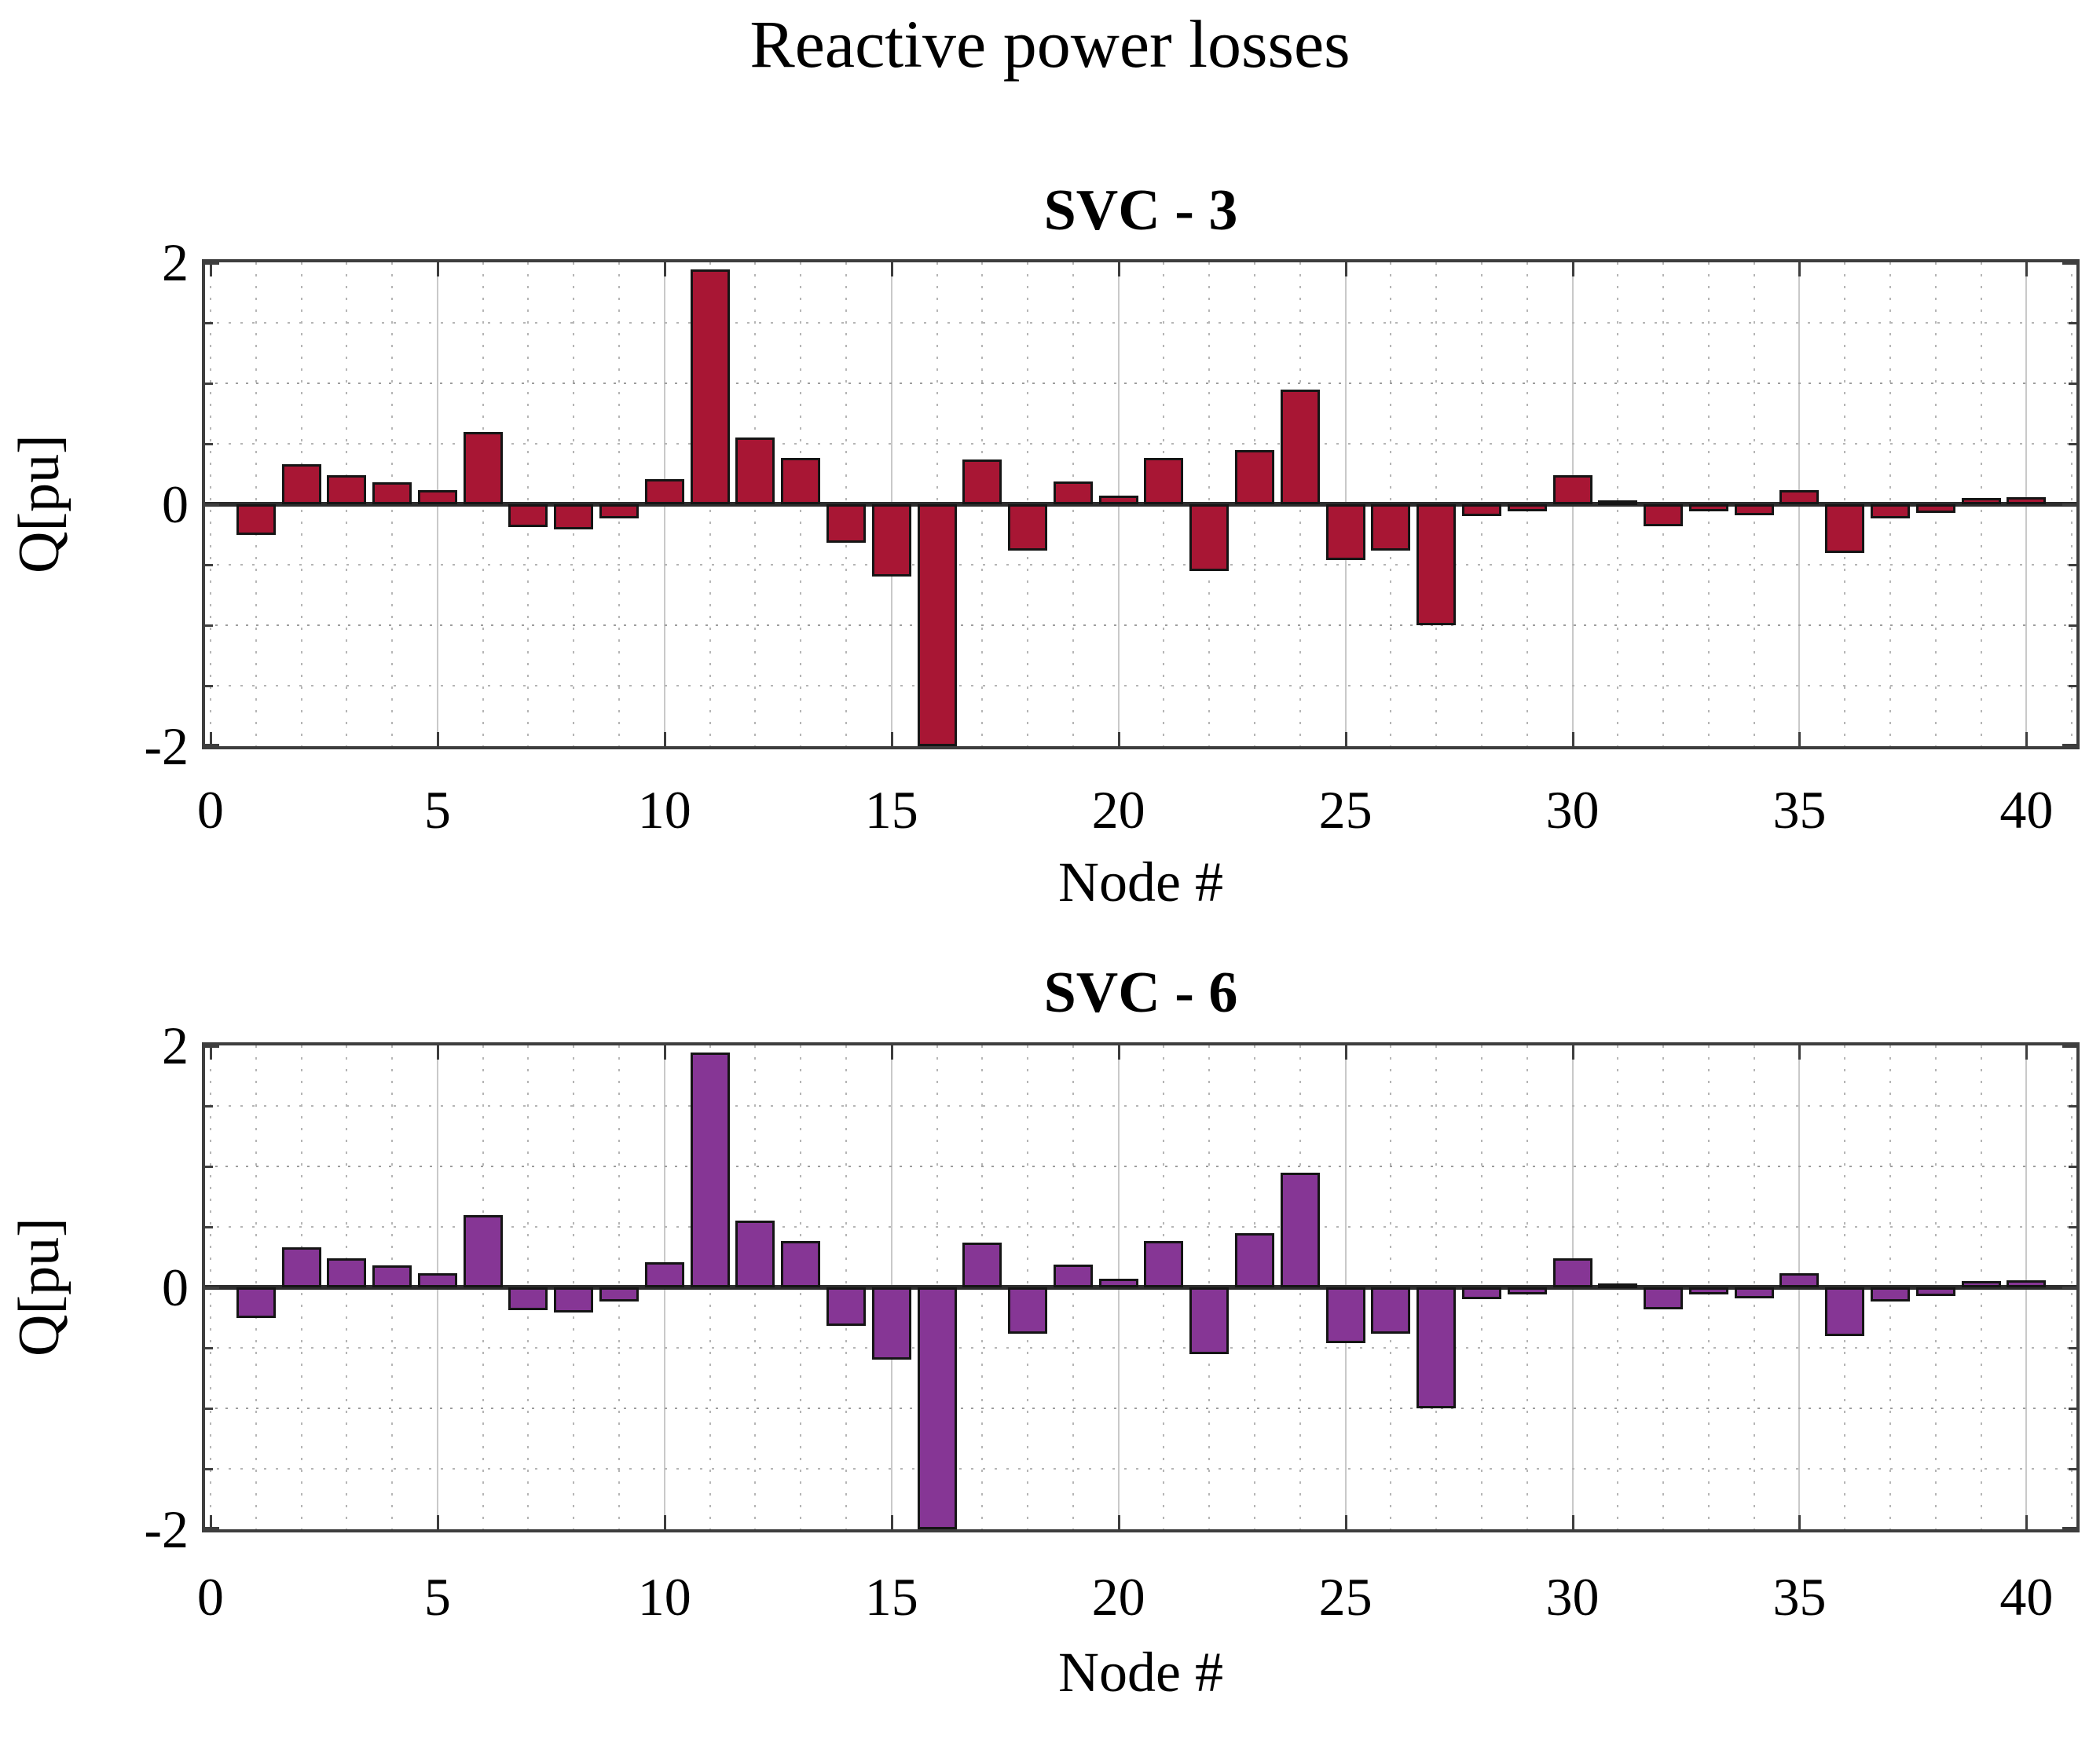 This screenshot has height=1761, width=2100. Describe the element at coordinates (39, 1287) in the screenshot. I see `y-axis-label-svc6: Q[pu]` at that location.